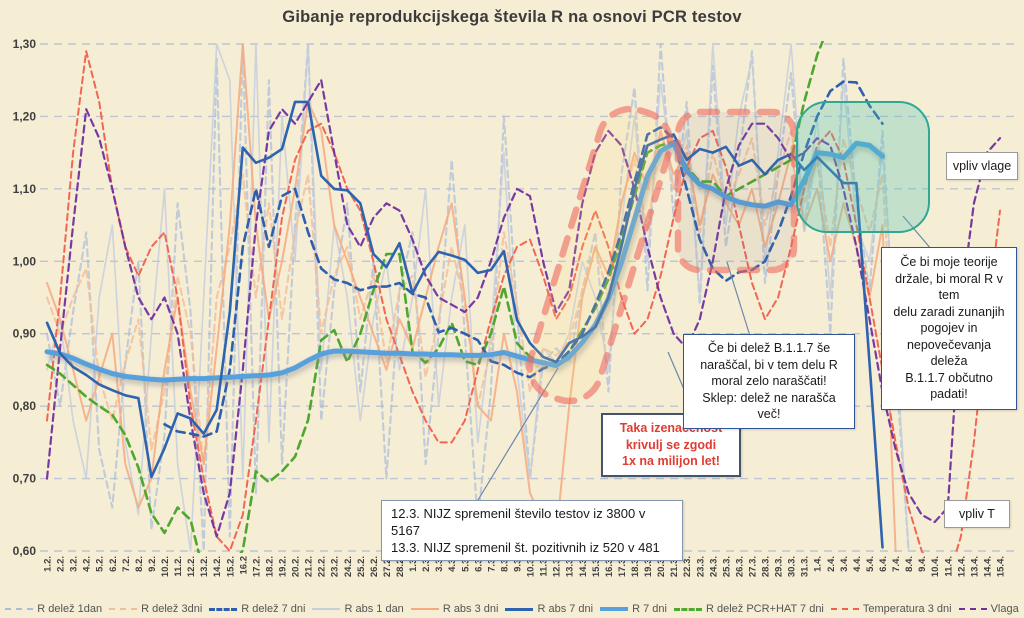 The image size is (1024, 618). What do you see at coordinates (70, 609) in the screenshot?
I see `legend-label-r-delez-1dan: R delež 1dan` at bounding box center [70, 609].